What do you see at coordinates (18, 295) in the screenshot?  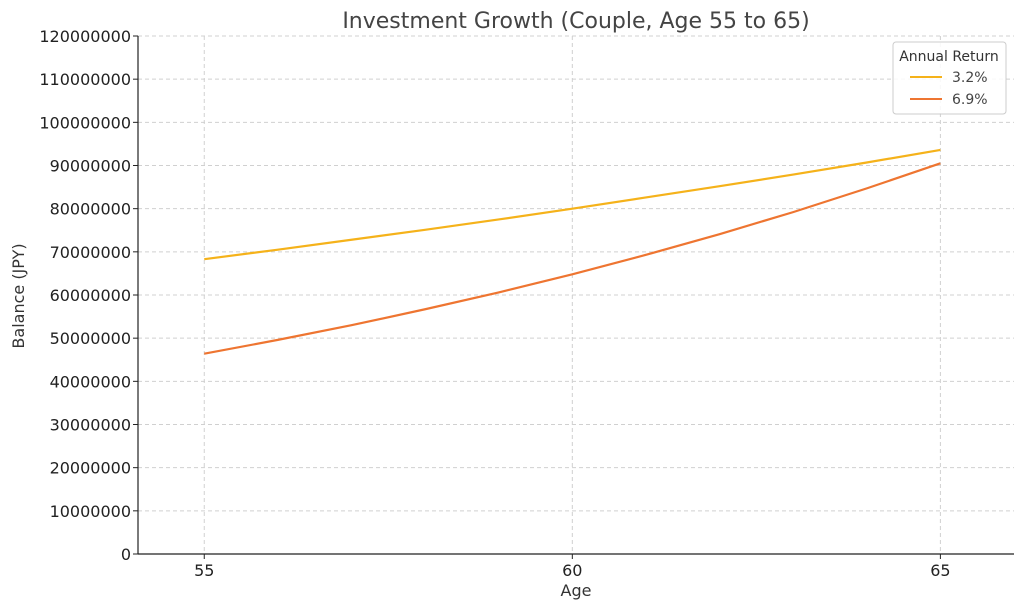 I see `y-axis-label: Balance (JPY)` at bounding box center [18, 295].